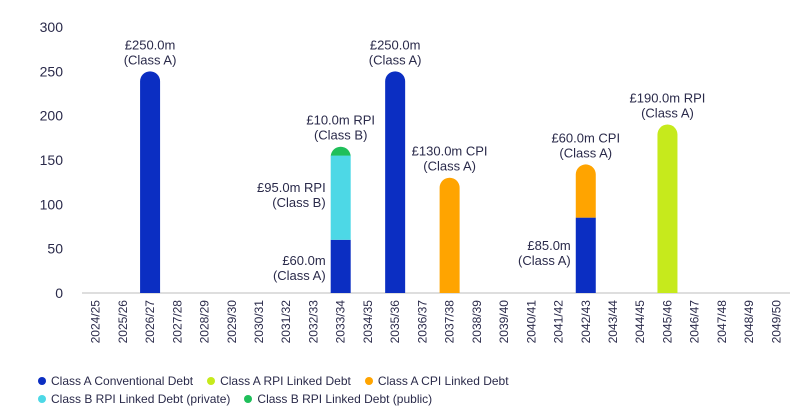 The width and height of the screenshot is (811, 413). What do you see at coordinates (368, 381) in the screenshot?
I see `legend-swatch-class-a-cpi` at bounding box center [368, 381].